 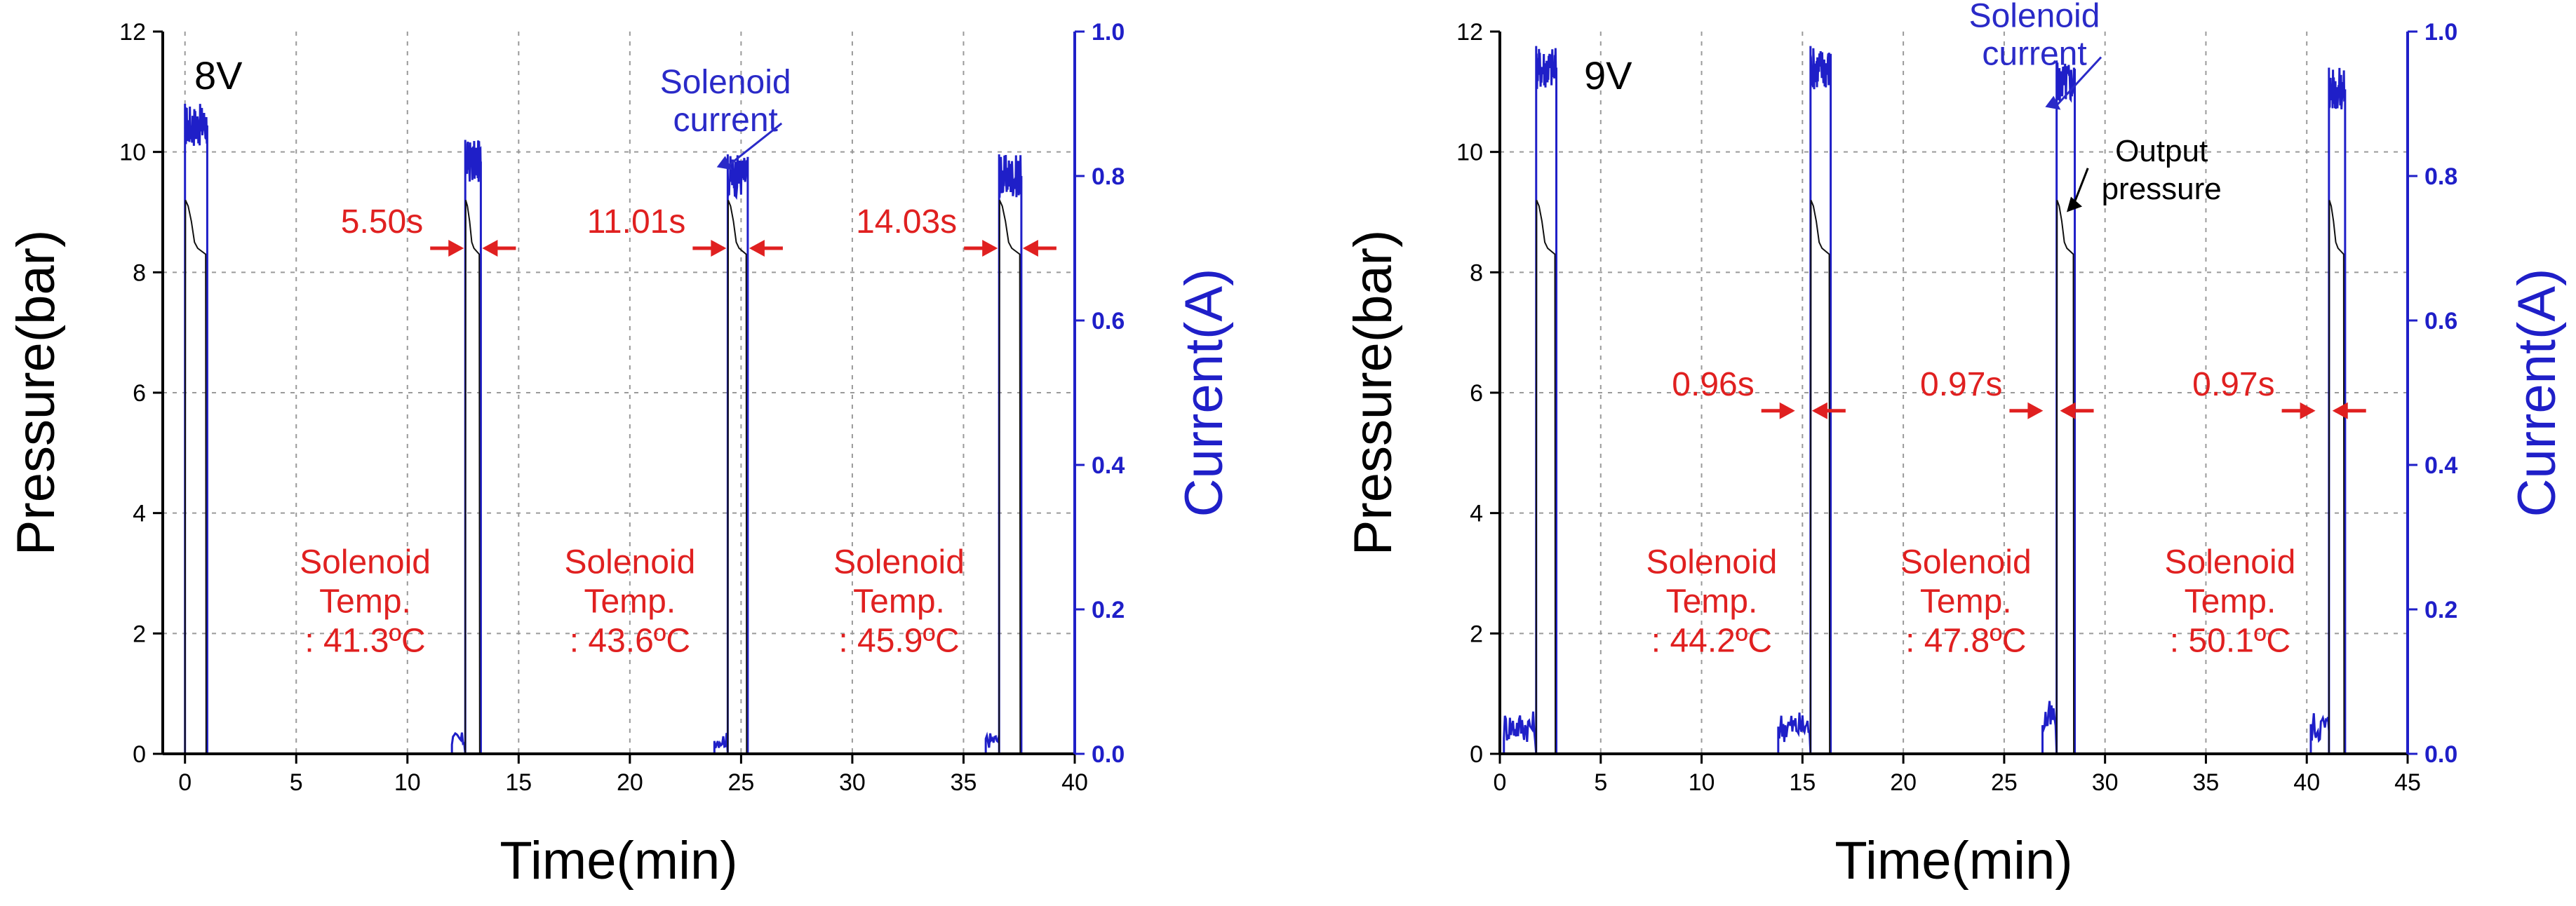 I want to click on voltage-label: 9V, so click(x=1608, y=75).